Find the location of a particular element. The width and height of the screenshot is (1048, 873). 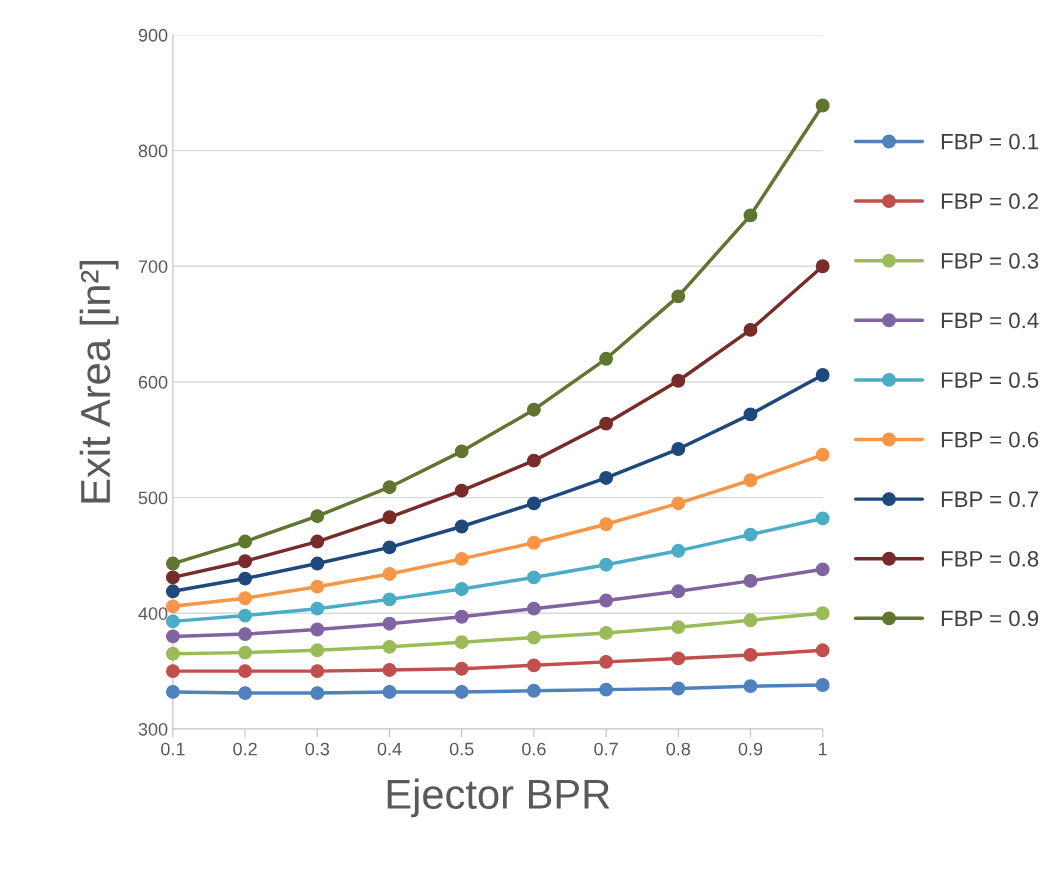

y-axis-title: Exit Area [in²] is located at coordinates (99, 382).